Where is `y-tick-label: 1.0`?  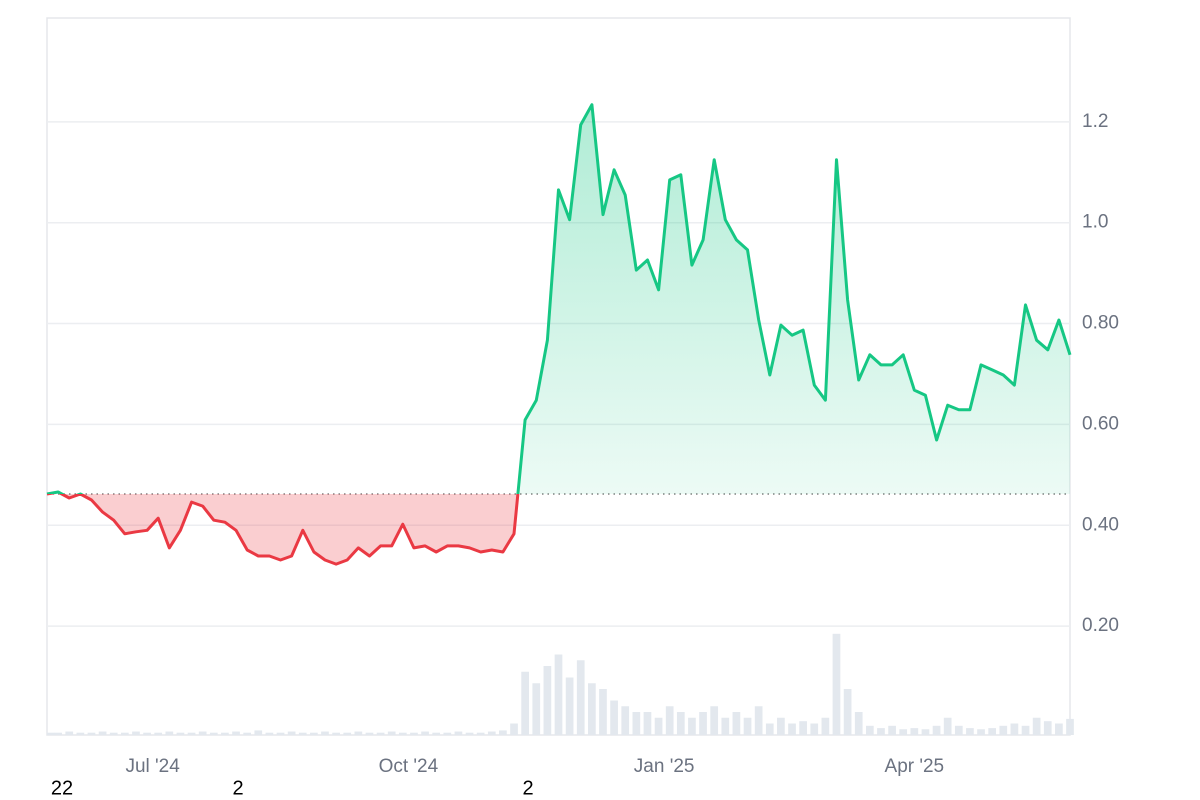
y-tick-label: 1.0 is located at coordinates (1095, 222).